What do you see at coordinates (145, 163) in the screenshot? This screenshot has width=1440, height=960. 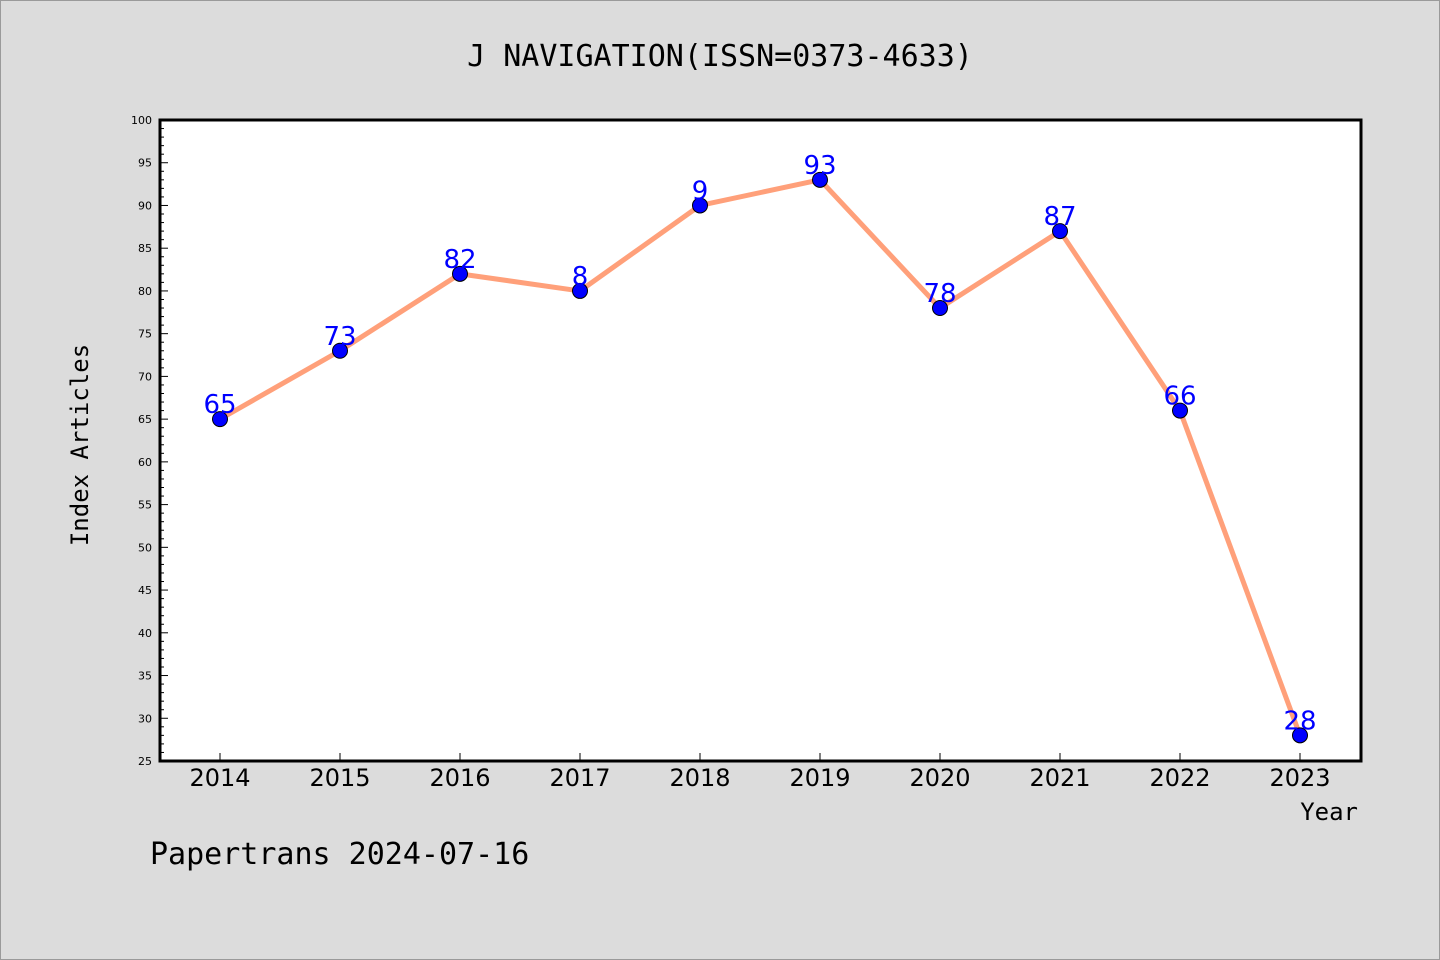 I see `y-tick-label: 95` at bounding box center [145, 163].